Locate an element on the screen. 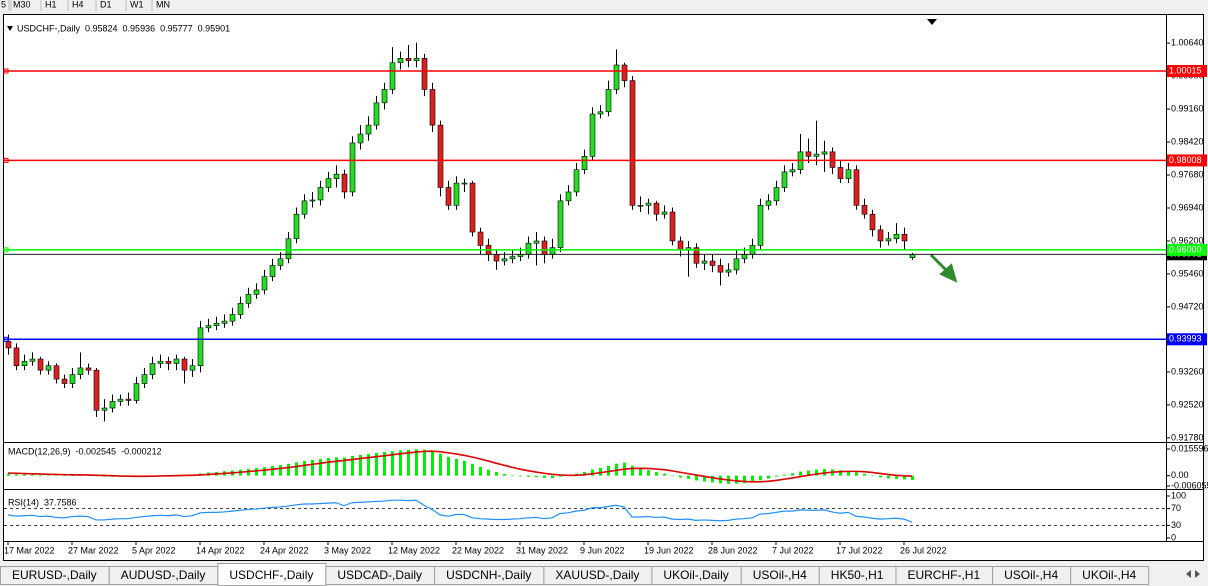 The height and width of the screenshot is (586, 1208). tab-label: UKOil-,Daily is located at coordinates (695, 575).